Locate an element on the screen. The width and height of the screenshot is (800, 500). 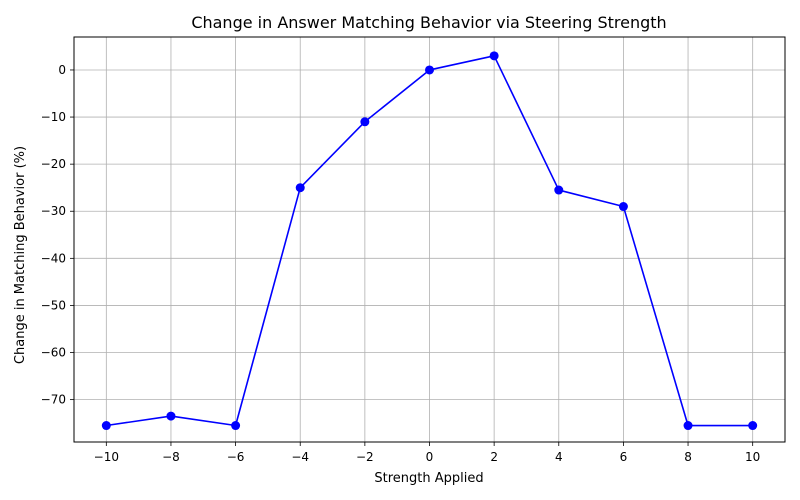
x-tick-label: 4 is located at coordinates (559, 457).